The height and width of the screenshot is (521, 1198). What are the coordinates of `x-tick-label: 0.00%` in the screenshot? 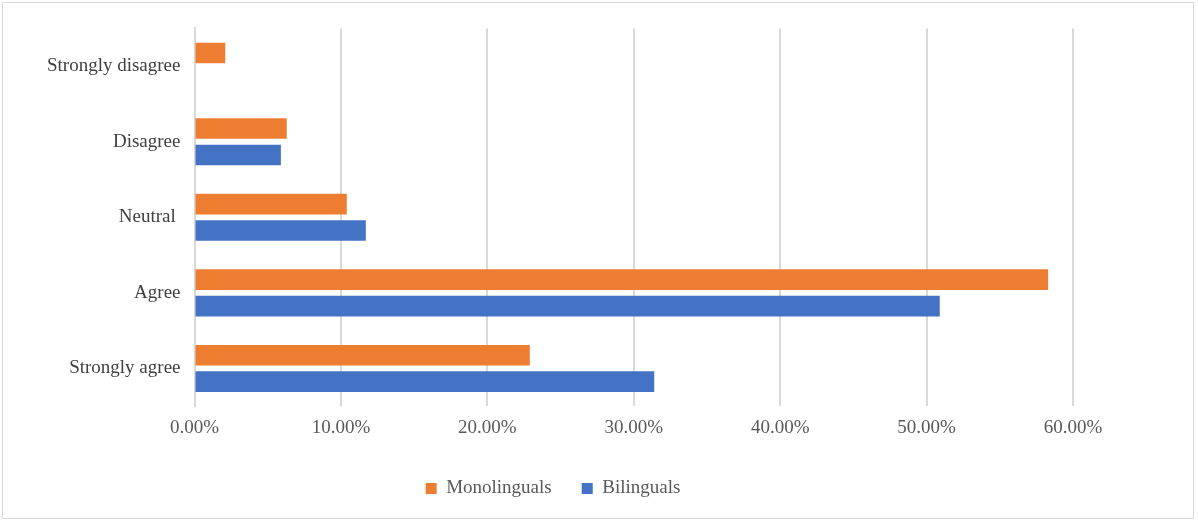 It's located at (194, 426).